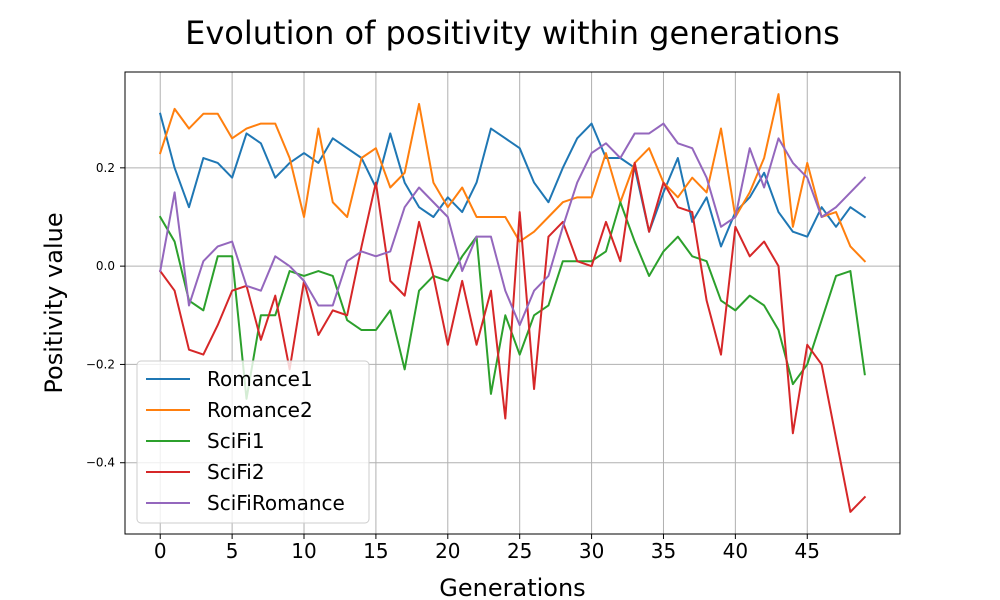 This screenshot has height=600, width=1000. I want to click on y-axis-ticks: −0.4 −0.2 0.0 0.2, so click(105, 315).